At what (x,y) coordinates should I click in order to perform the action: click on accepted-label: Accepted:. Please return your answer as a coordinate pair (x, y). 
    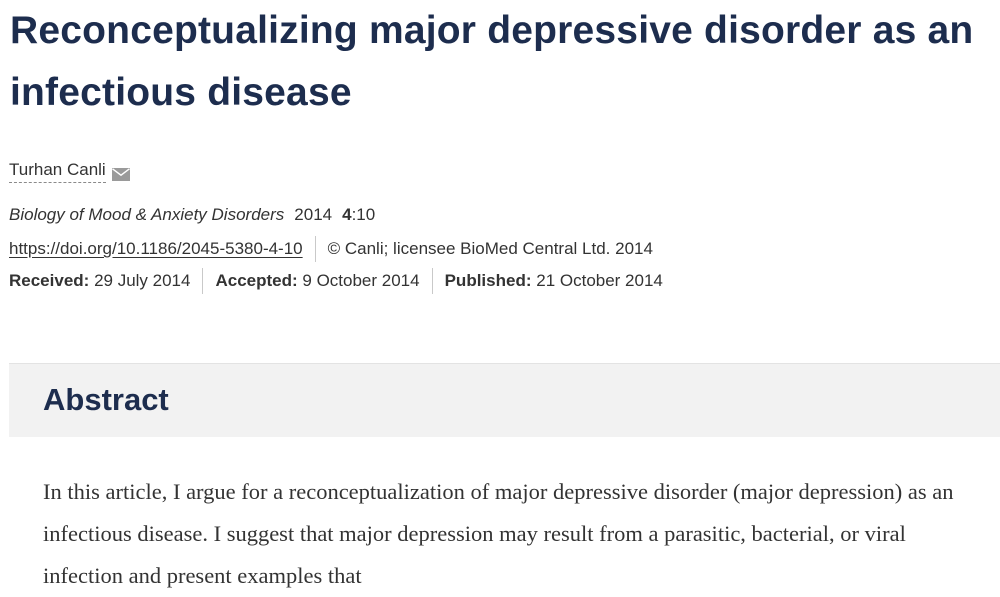
    Looking at the image, I should click on (256, 280).